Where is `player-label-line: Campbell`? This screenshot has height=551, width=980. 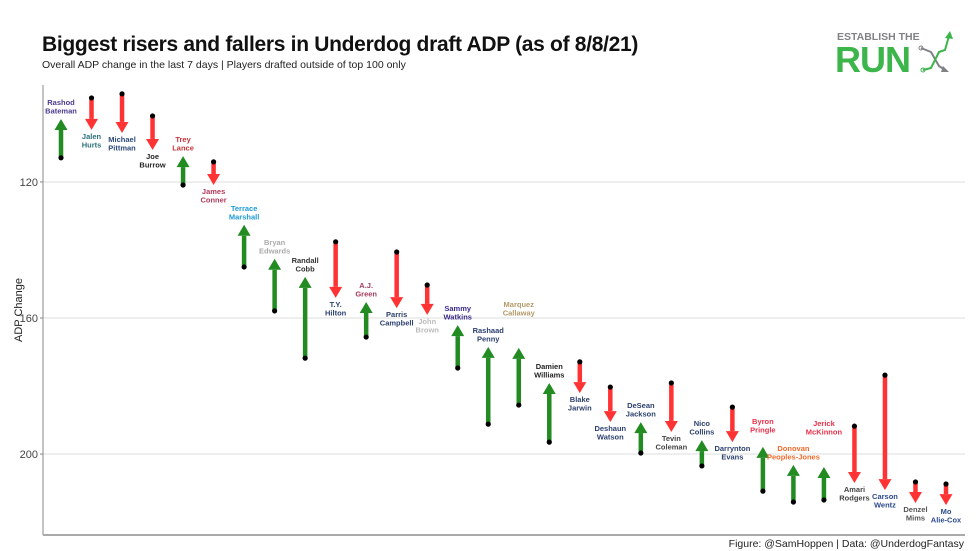 player-label-line: Campbell is located at coordinates (397, 323).